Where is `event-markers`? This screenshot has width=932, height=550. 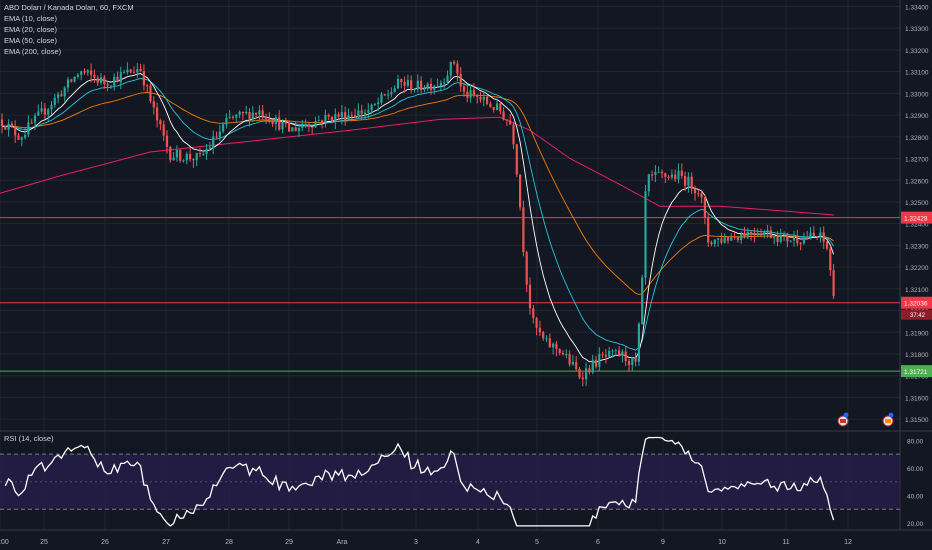 event-markers is located at coordinates (865, 419).